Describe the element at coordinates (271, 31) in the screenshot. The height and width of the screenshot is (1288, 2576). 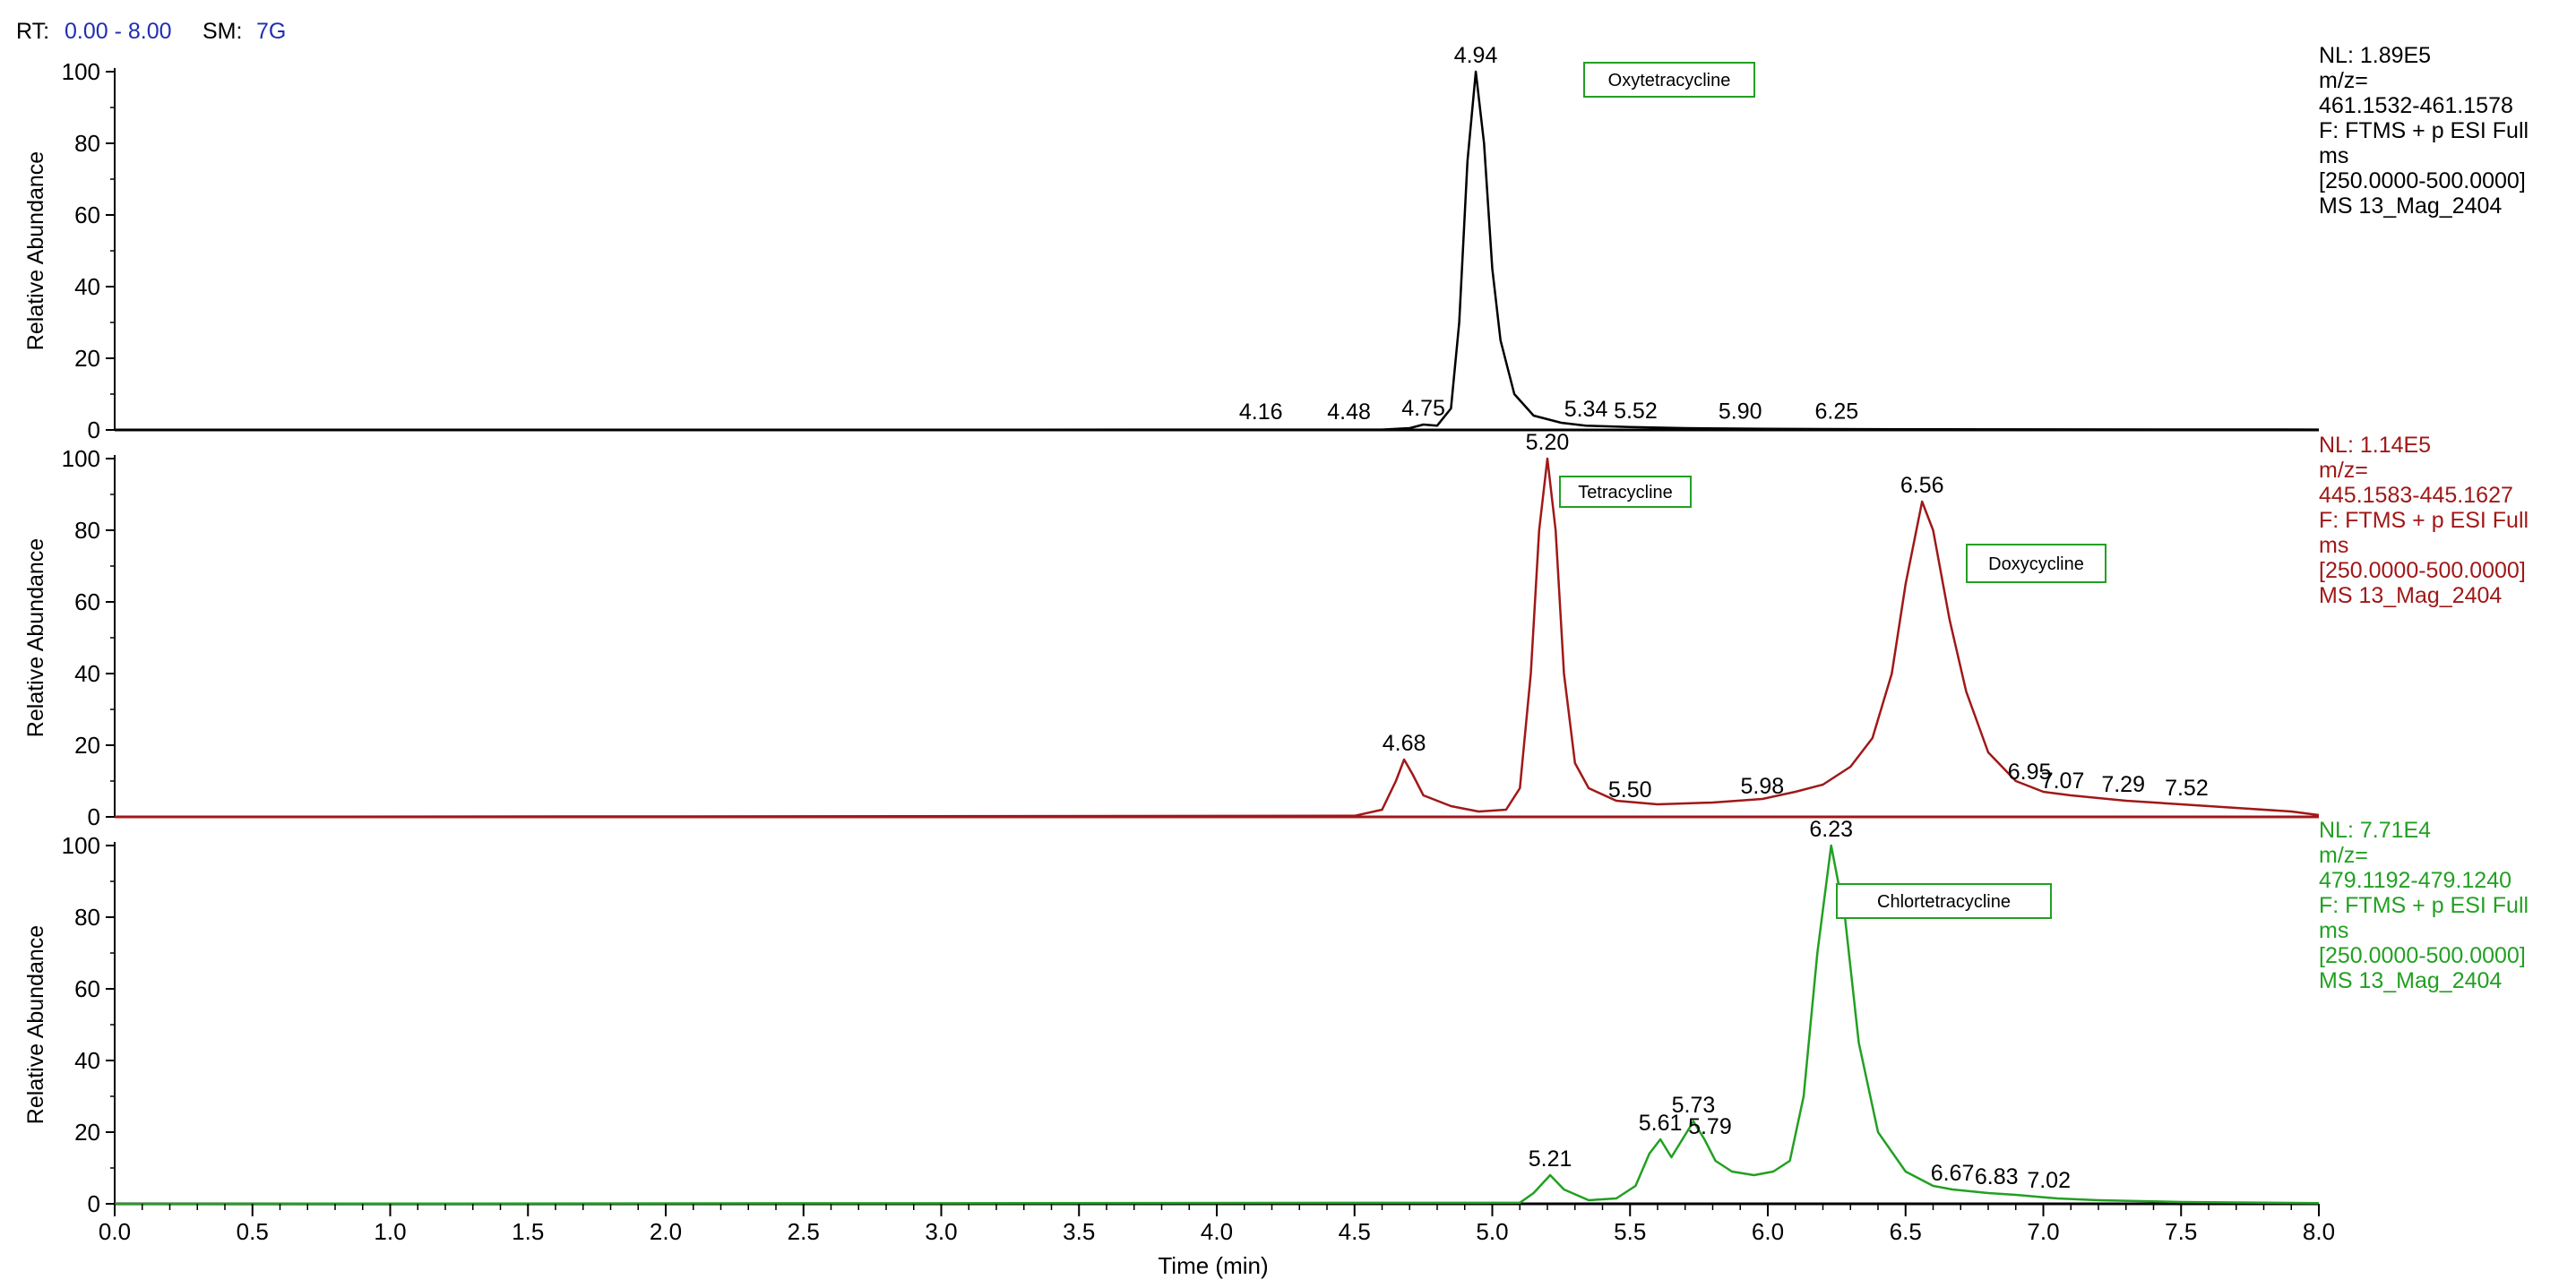
I see `sm-value: 7G` at that location.